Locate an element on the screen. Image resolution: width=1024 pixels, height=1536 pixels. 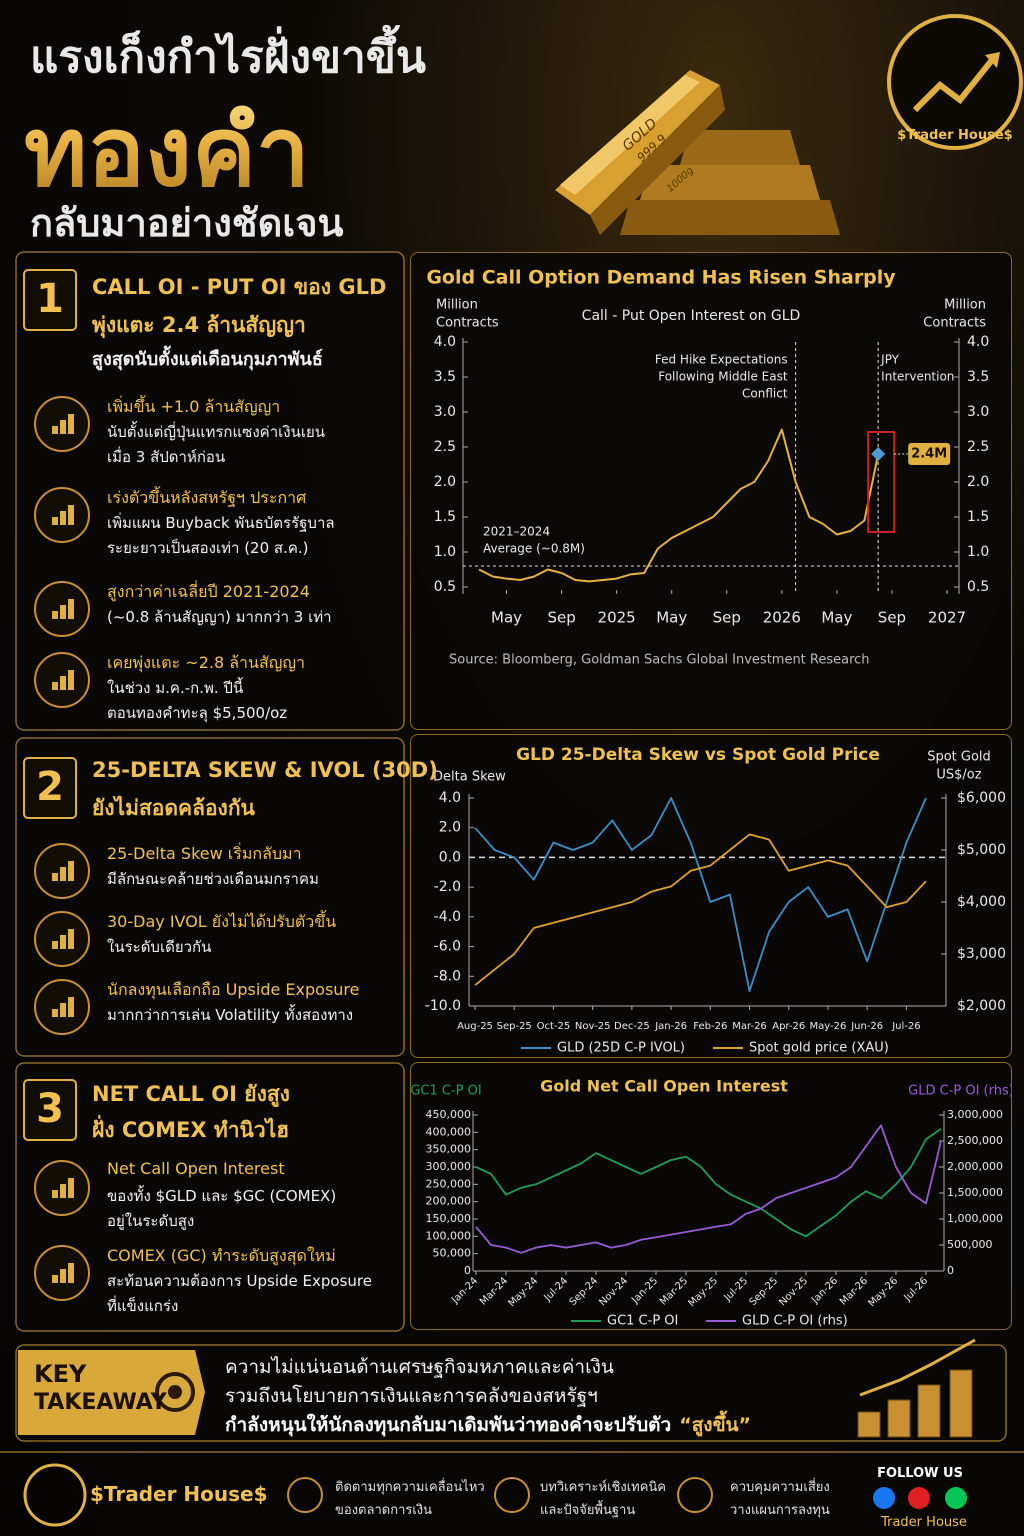
y2-tick-label: 500,000 is located at coordinates (970, 1244).